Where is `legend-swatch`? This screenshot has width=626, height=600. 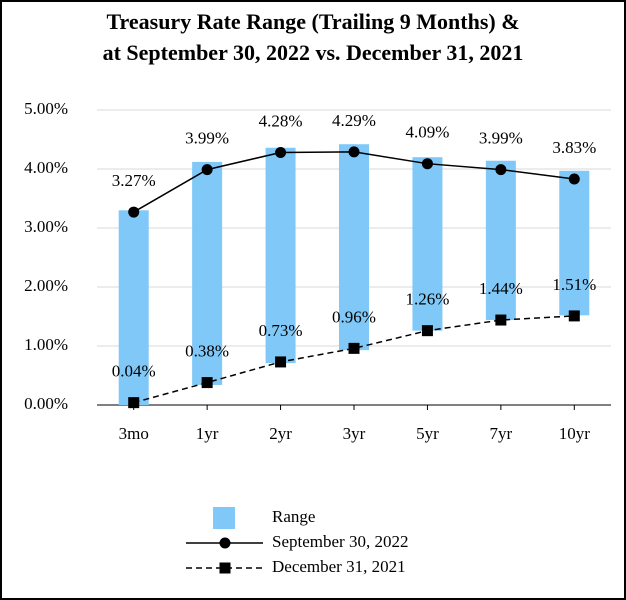 legend-swatch is located at coordinates (224, 518).